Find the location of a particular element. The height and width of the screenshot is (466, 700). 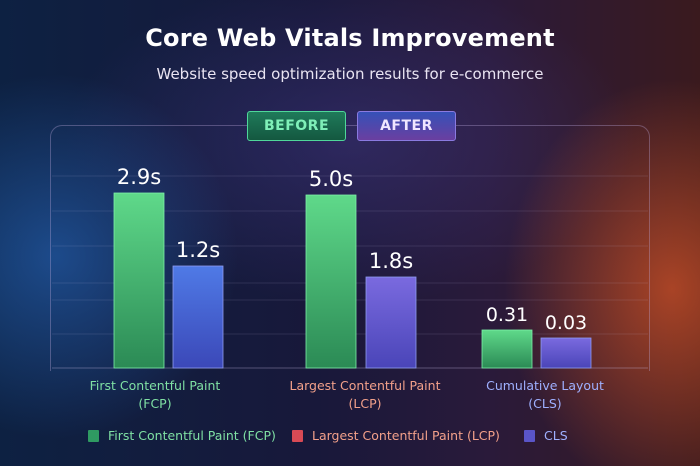

category-label-cls: Cumulative Layout (CLS) is located at coordinates (545, 395).